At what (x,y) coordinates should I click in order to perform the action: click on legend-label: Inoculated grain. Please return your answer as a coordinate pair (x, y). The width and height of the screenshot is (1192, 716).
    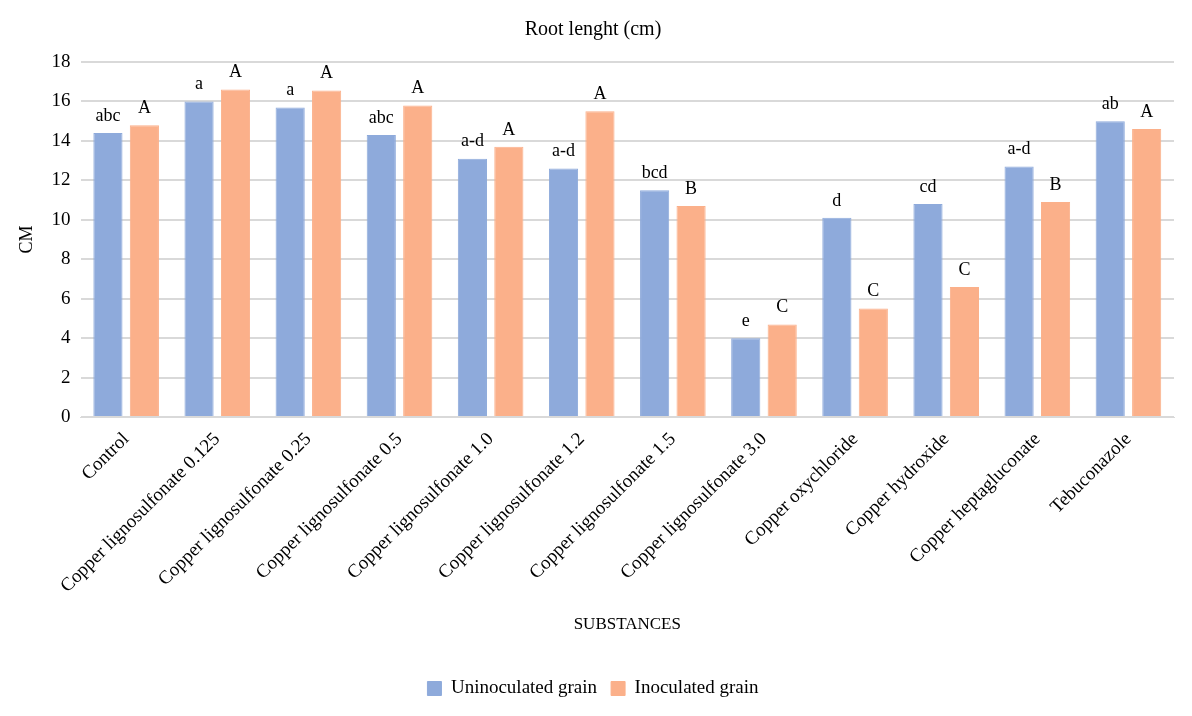
    Looking at the image, I should click on (697, 687).